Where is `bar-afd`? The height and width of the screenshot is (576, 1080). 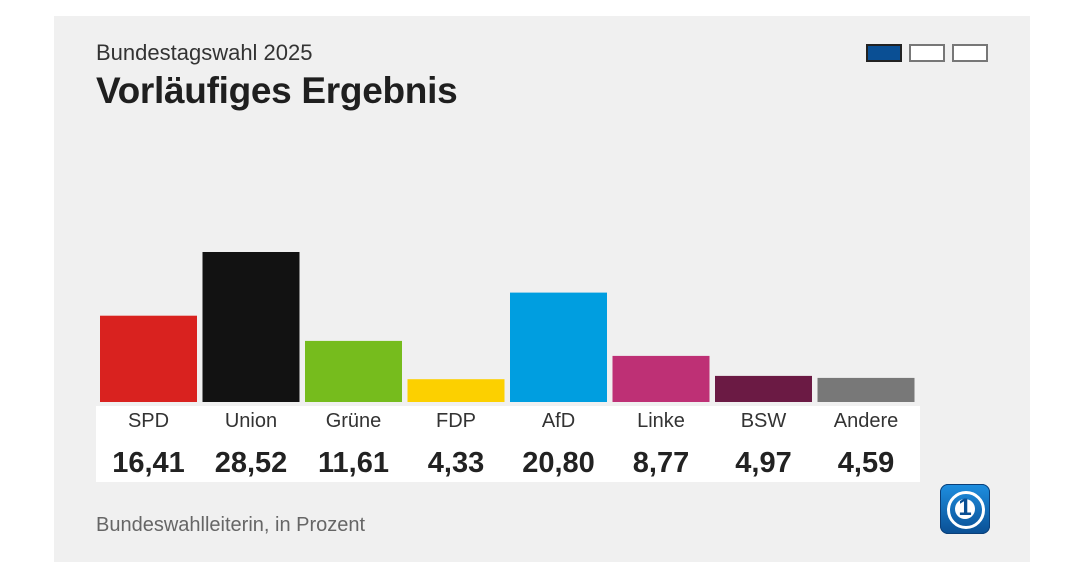 bar-afd is located at coordinates (558, 347).